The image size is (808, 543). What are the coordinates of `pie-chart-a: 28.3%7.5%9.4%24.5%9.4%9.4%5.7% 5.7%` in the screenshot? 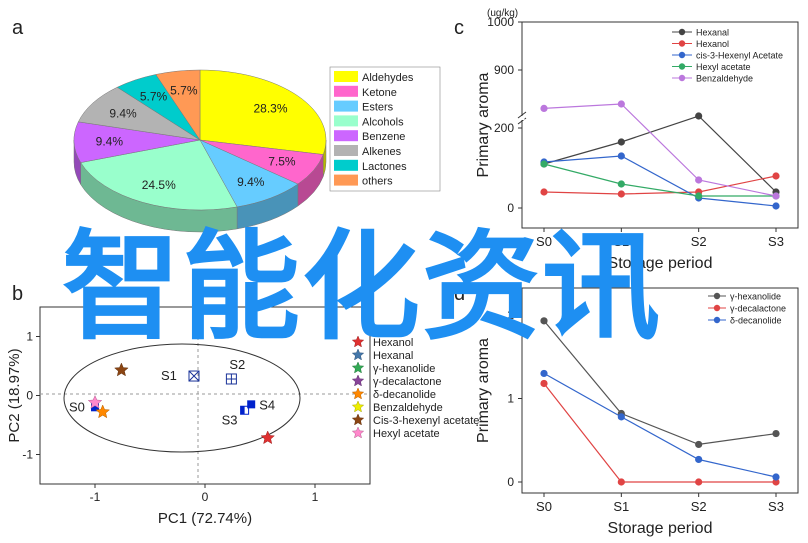 It's located at (200, 151).